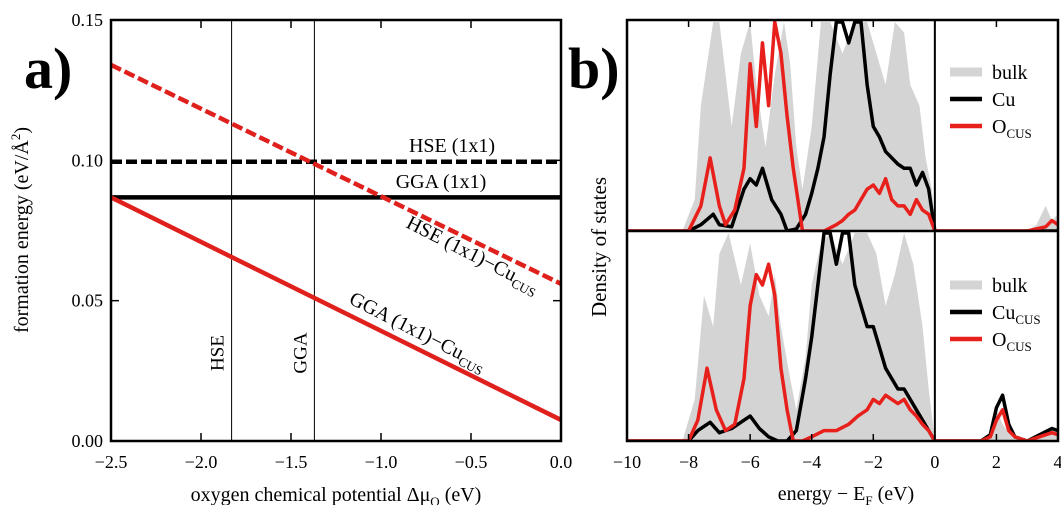  What do you see at coordinates (111, 462) in the screenshot?
I see `x-tick-label: −2.5` at bounding box center [111, 462].